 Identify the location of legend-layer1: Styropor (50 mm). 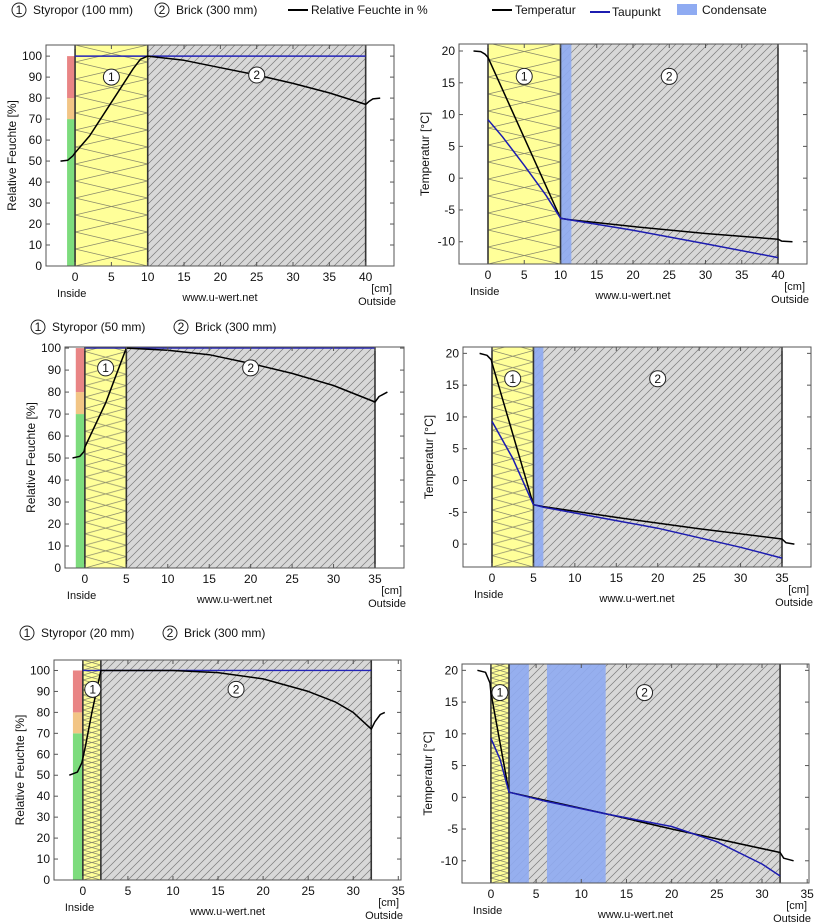
(98, 327).